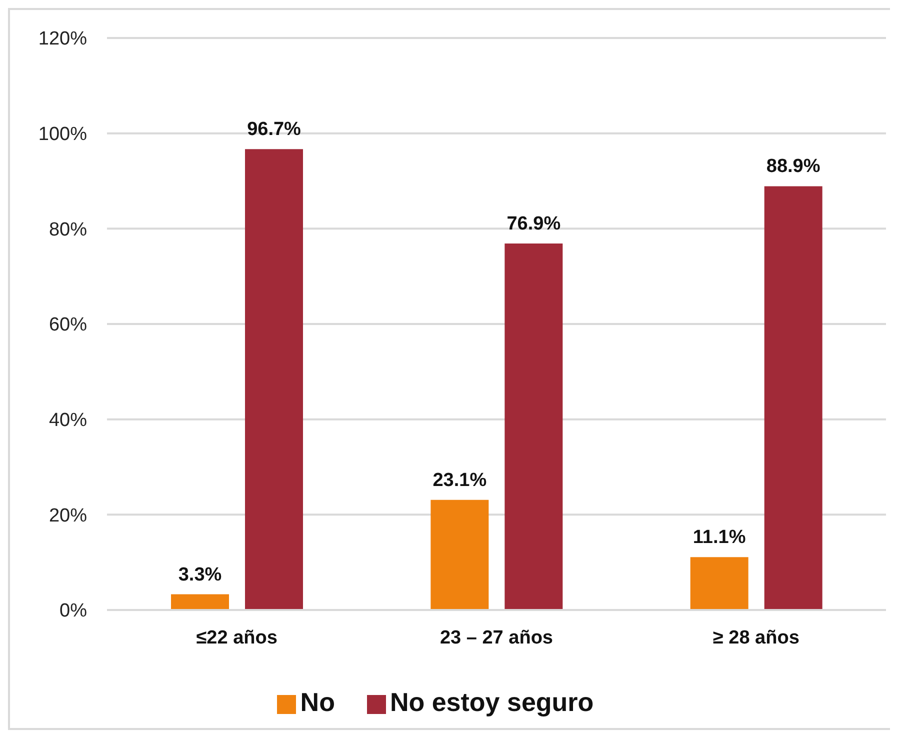  What do you see at coordinates (68, 229) in the screenshot?
I see `y-tick-label: 80%` at bounding box center [68, 229].